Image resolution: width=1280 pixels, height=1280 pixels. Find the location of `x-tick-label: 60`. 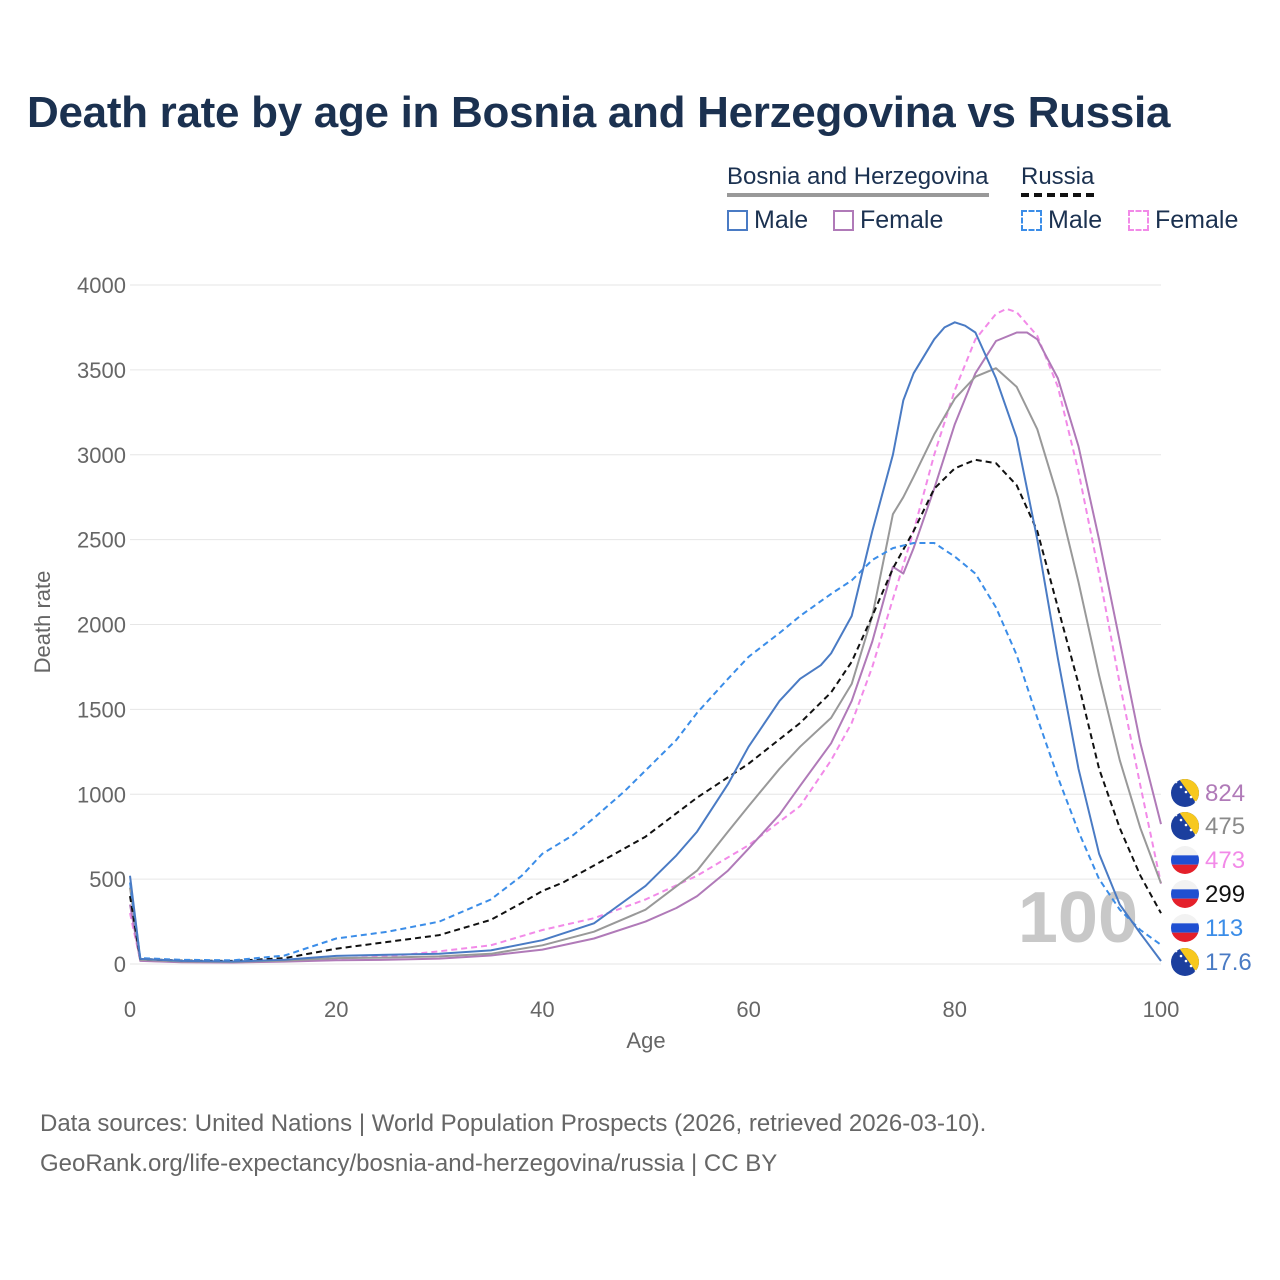

x-tick-label: 60 is located at coordinates (748, 1009).